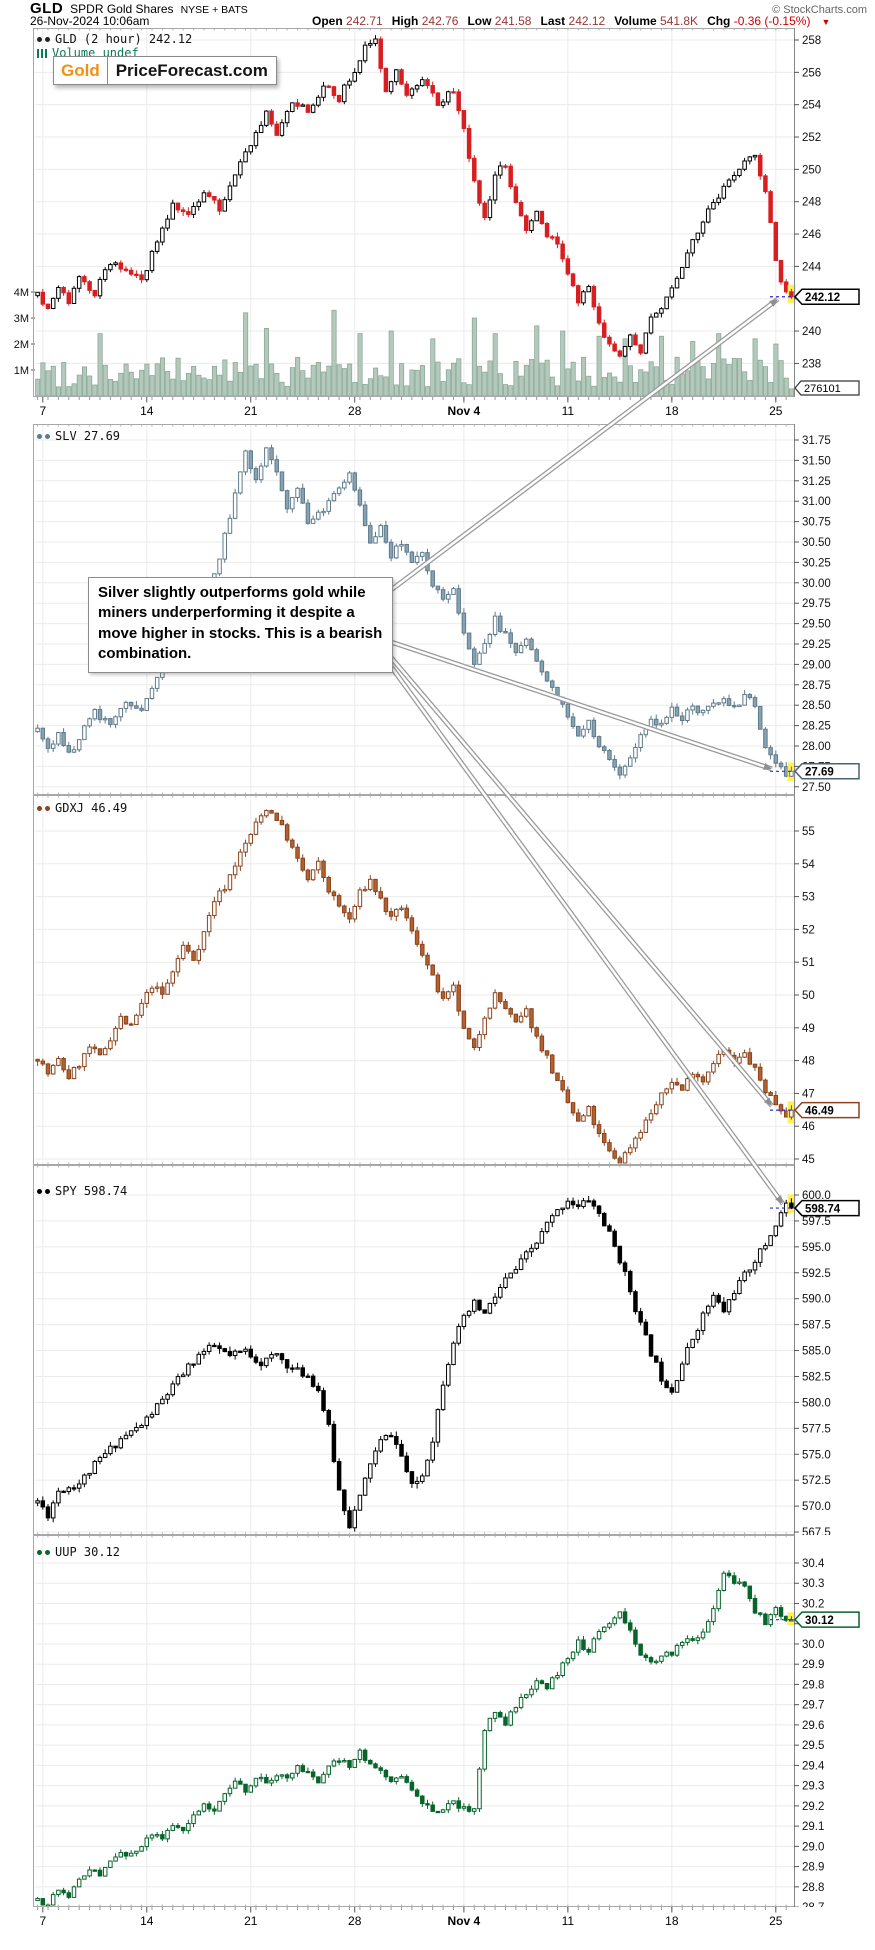  What do you see at coordinates (823, 1209) in the screenshot?
I see `price-label-spy: 598.74` at bounding box center [823, 1209].